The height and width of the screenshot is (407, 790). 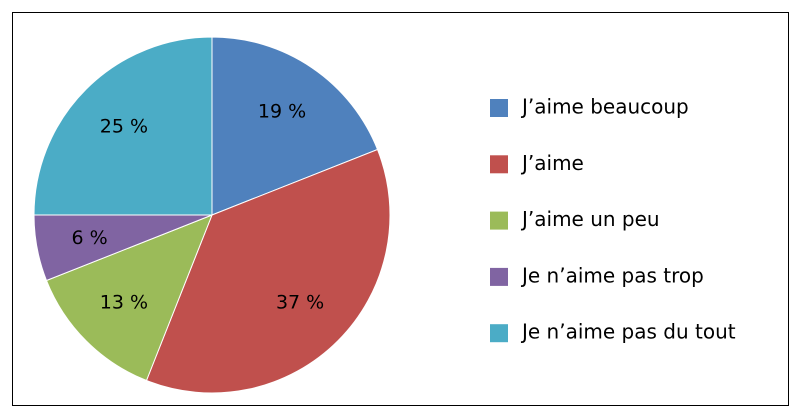 What do you see at coordinates (90, 238) in the screenshot?
I see `slice-label: 6 %` at bounding box center [90, 238].